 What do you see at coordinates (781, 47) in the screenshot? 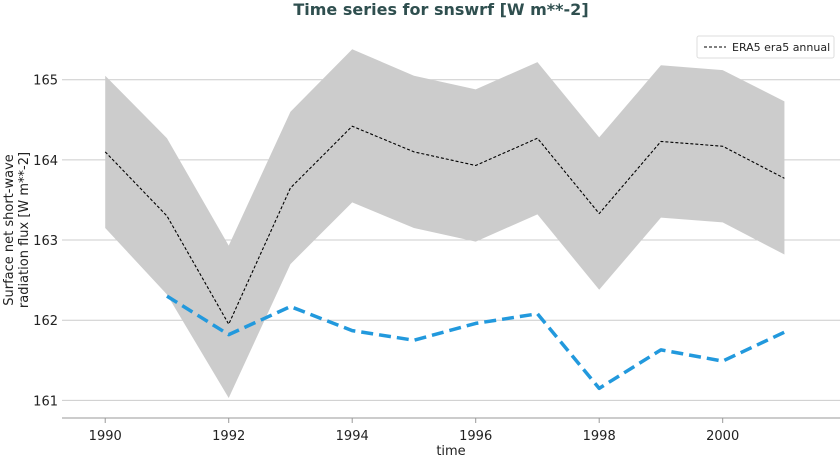
I see `legend-label: ERA5 era5 annual` at bounding box center [781, 47].